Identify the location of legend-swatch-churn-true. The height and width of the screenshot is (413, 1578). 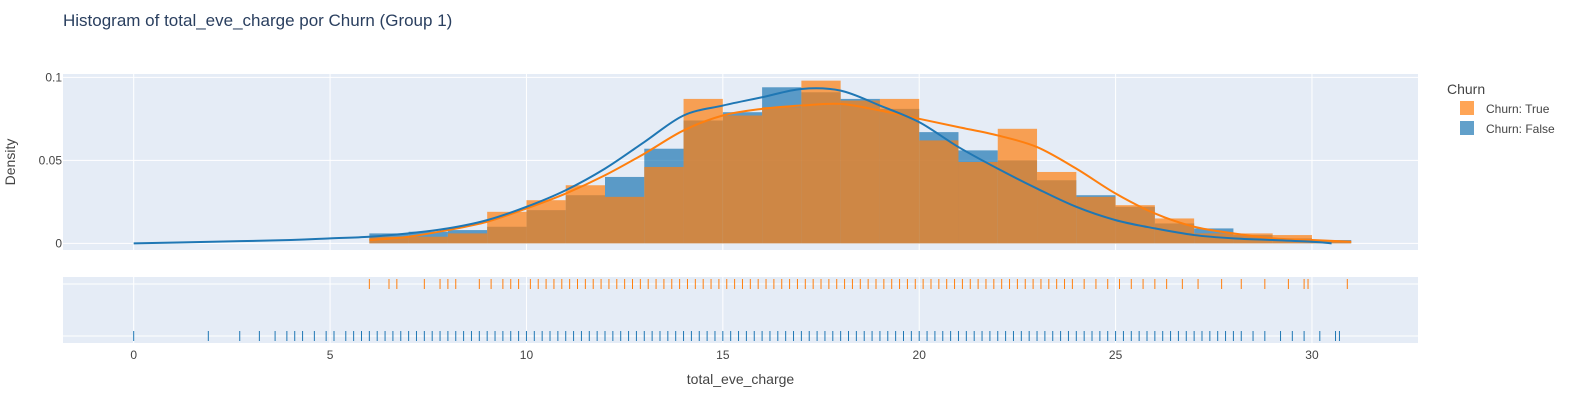
(1467, 108).